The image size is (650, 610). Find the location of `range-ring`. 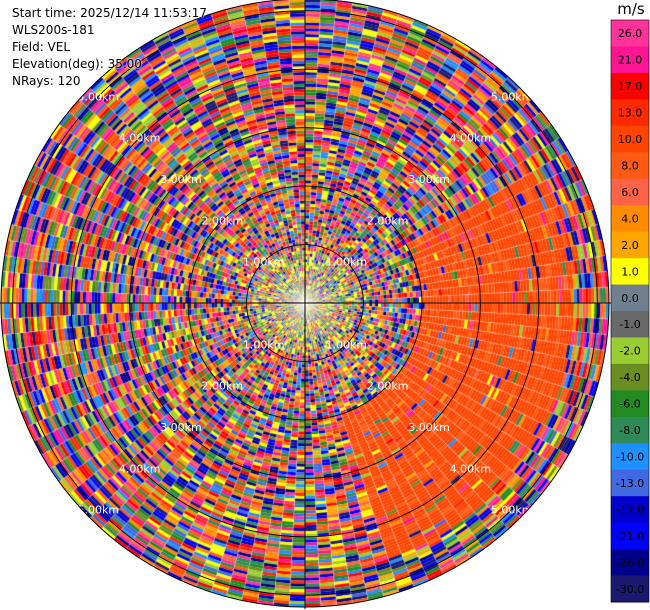

range-ring is located at coordinates (305, 303).